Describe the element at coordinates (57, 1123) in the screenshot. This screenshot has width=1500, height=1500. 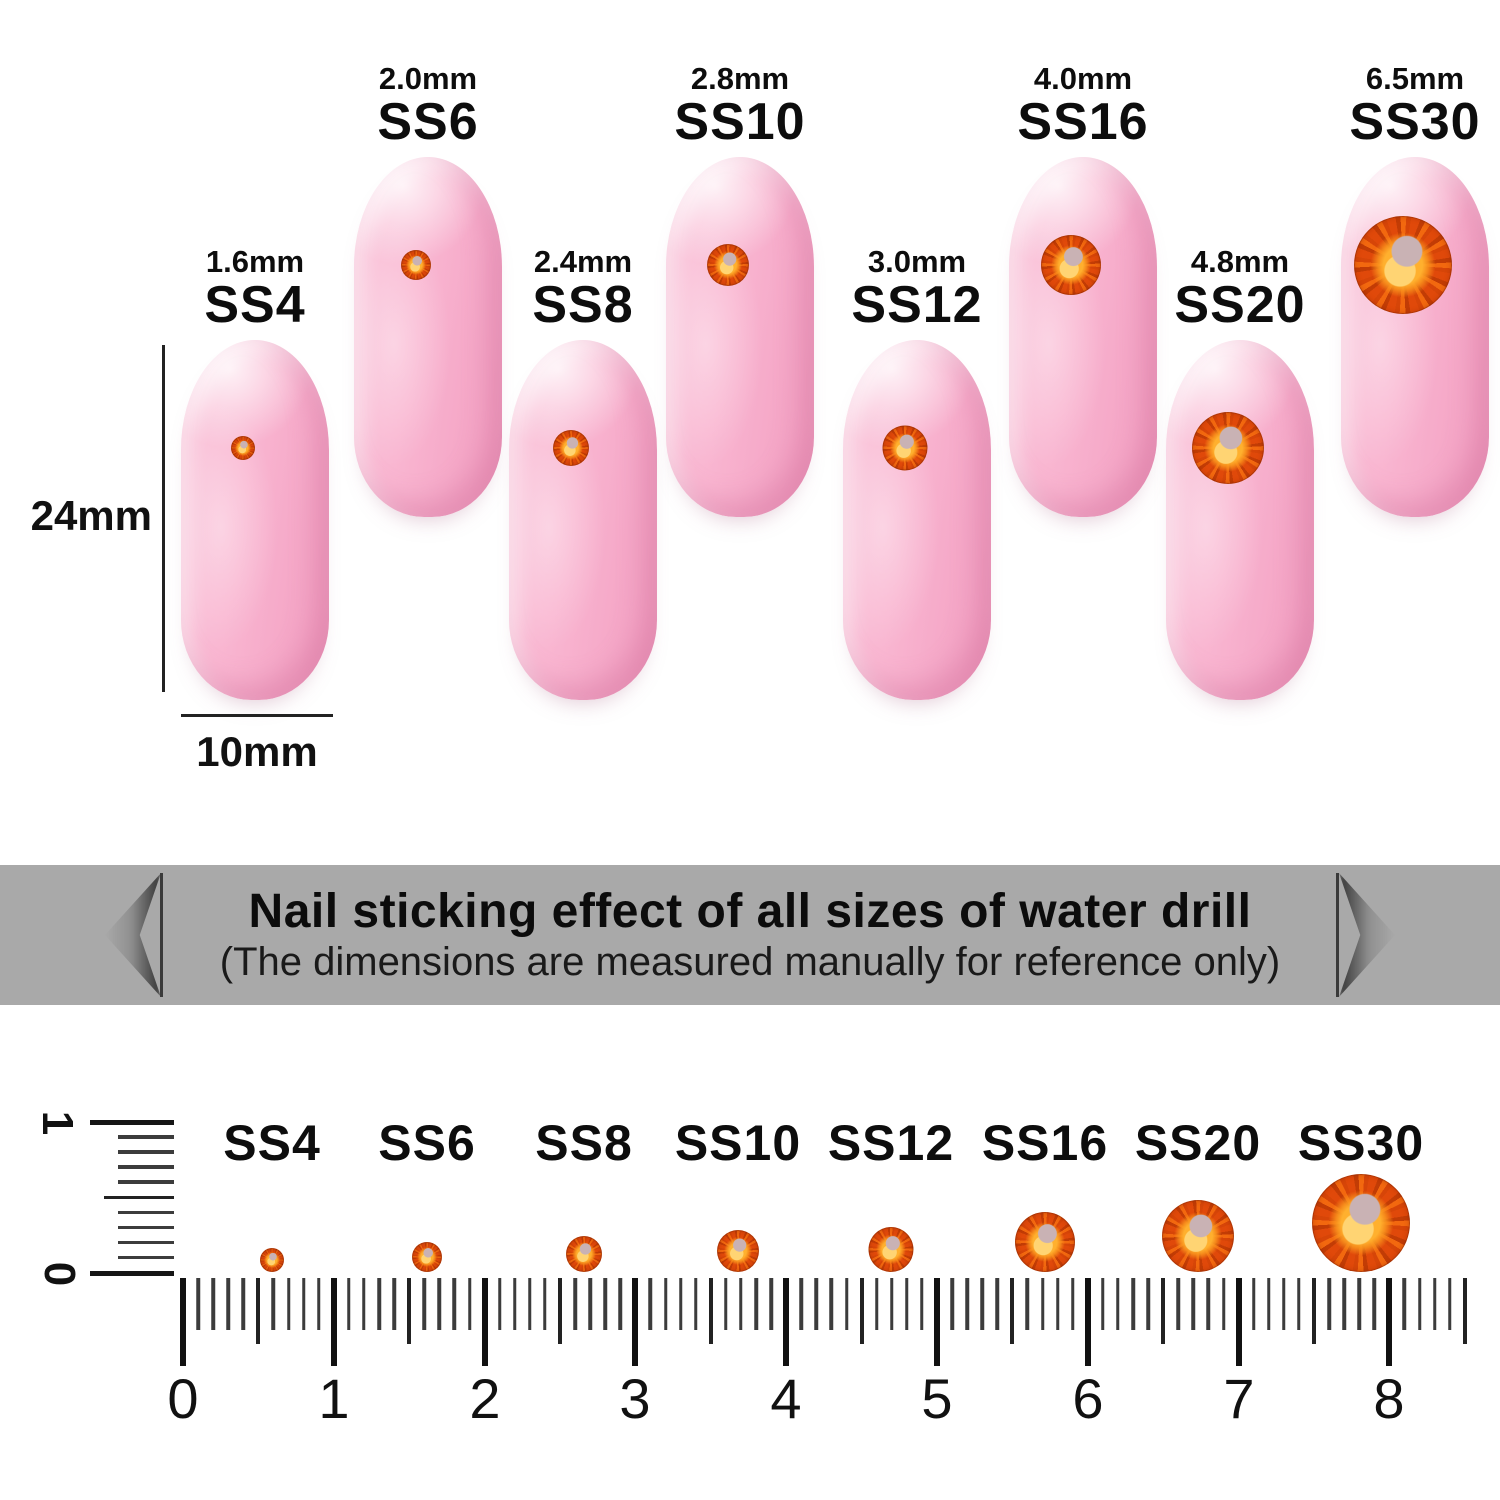
I see `vertical-ruler-number: 1` at that location.